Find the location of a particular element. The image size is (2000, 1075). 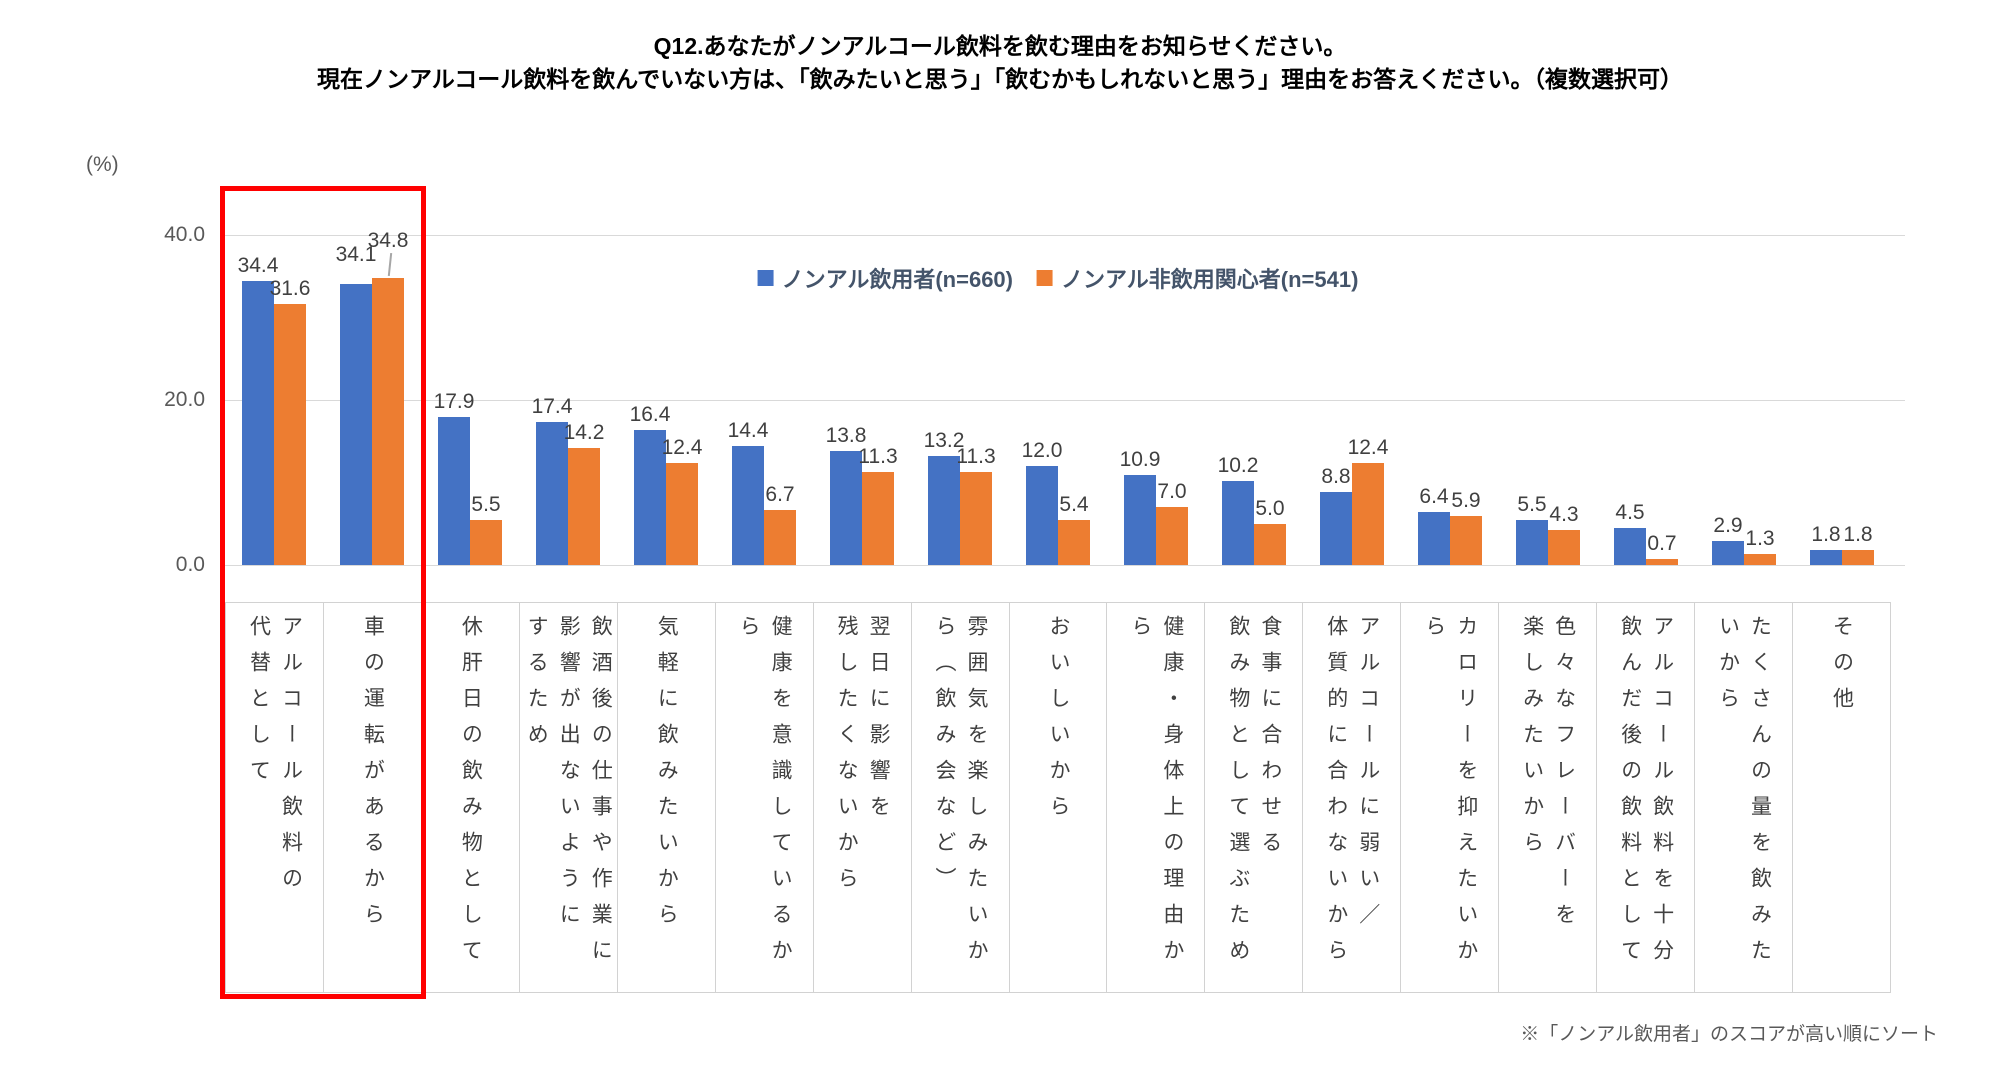

category-label: アルコール飲料を十分 飲んだ後の飲料として is located at coordinates (1646, 795).